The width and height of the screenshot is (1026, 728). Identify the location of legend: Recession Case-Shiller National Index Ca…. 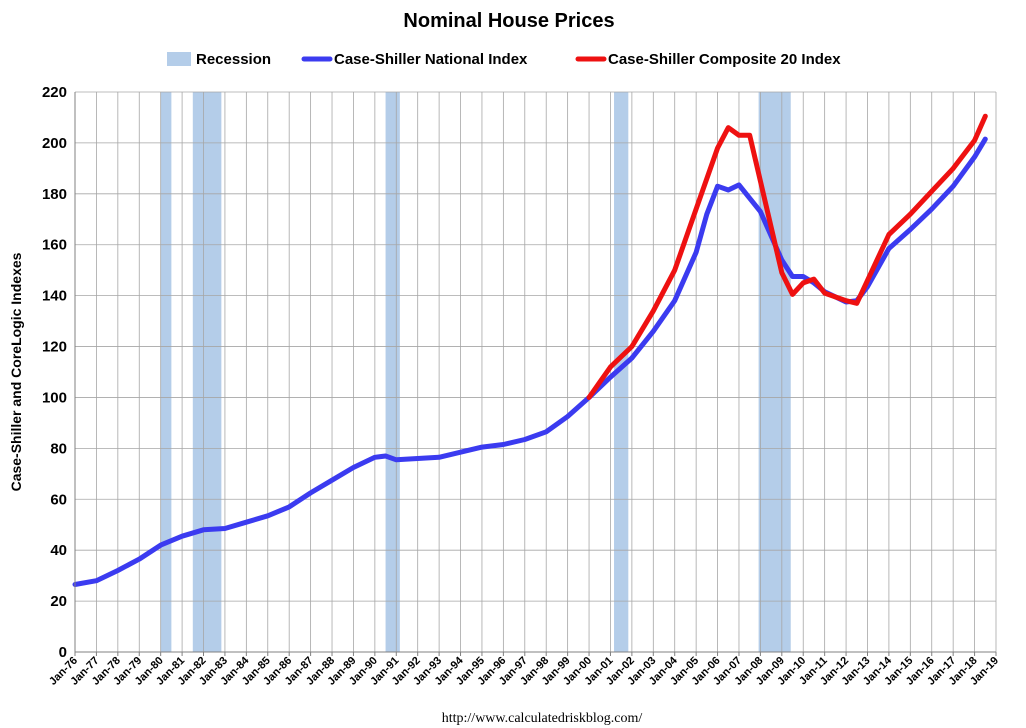
(504, 59).